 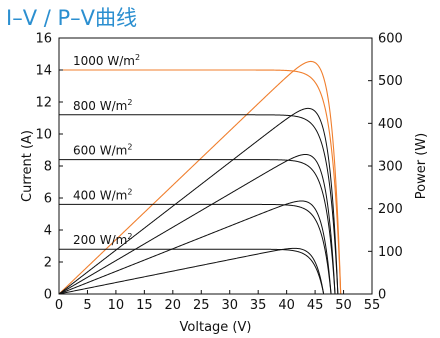 I want to click on irradiance-label: 1000 W/m2, so click(x=106, y=60).